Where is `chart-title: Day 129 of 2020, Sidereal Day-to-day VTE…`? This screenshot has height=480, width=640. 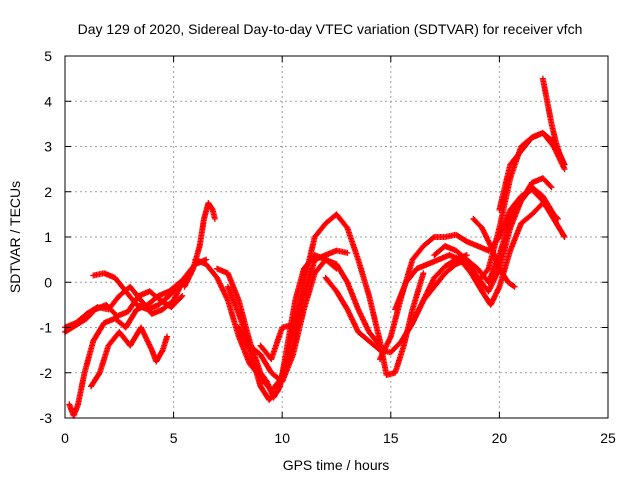 chart-title: Day 129 of 2020, Sidereal Day-to-day VTE… is located at coordinates (330, 29).